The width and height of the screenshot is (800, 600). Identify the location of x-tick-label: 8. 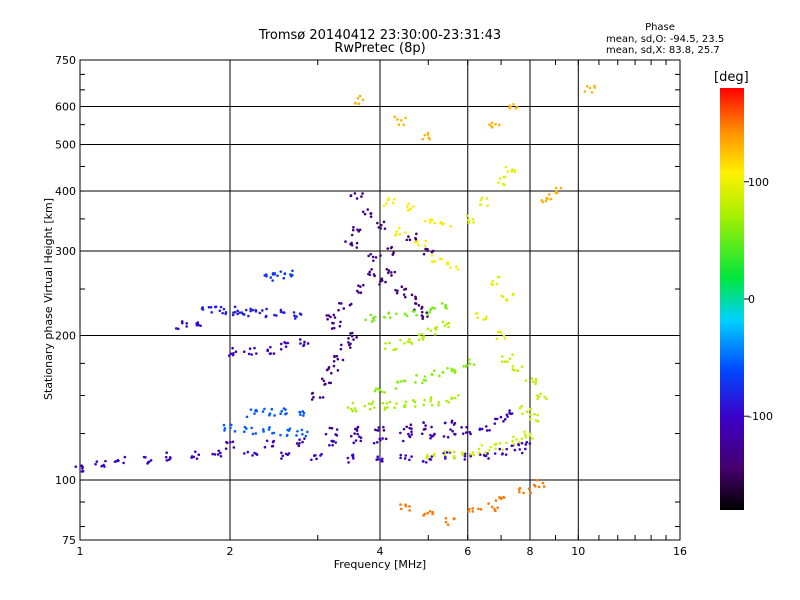
(530, 551).